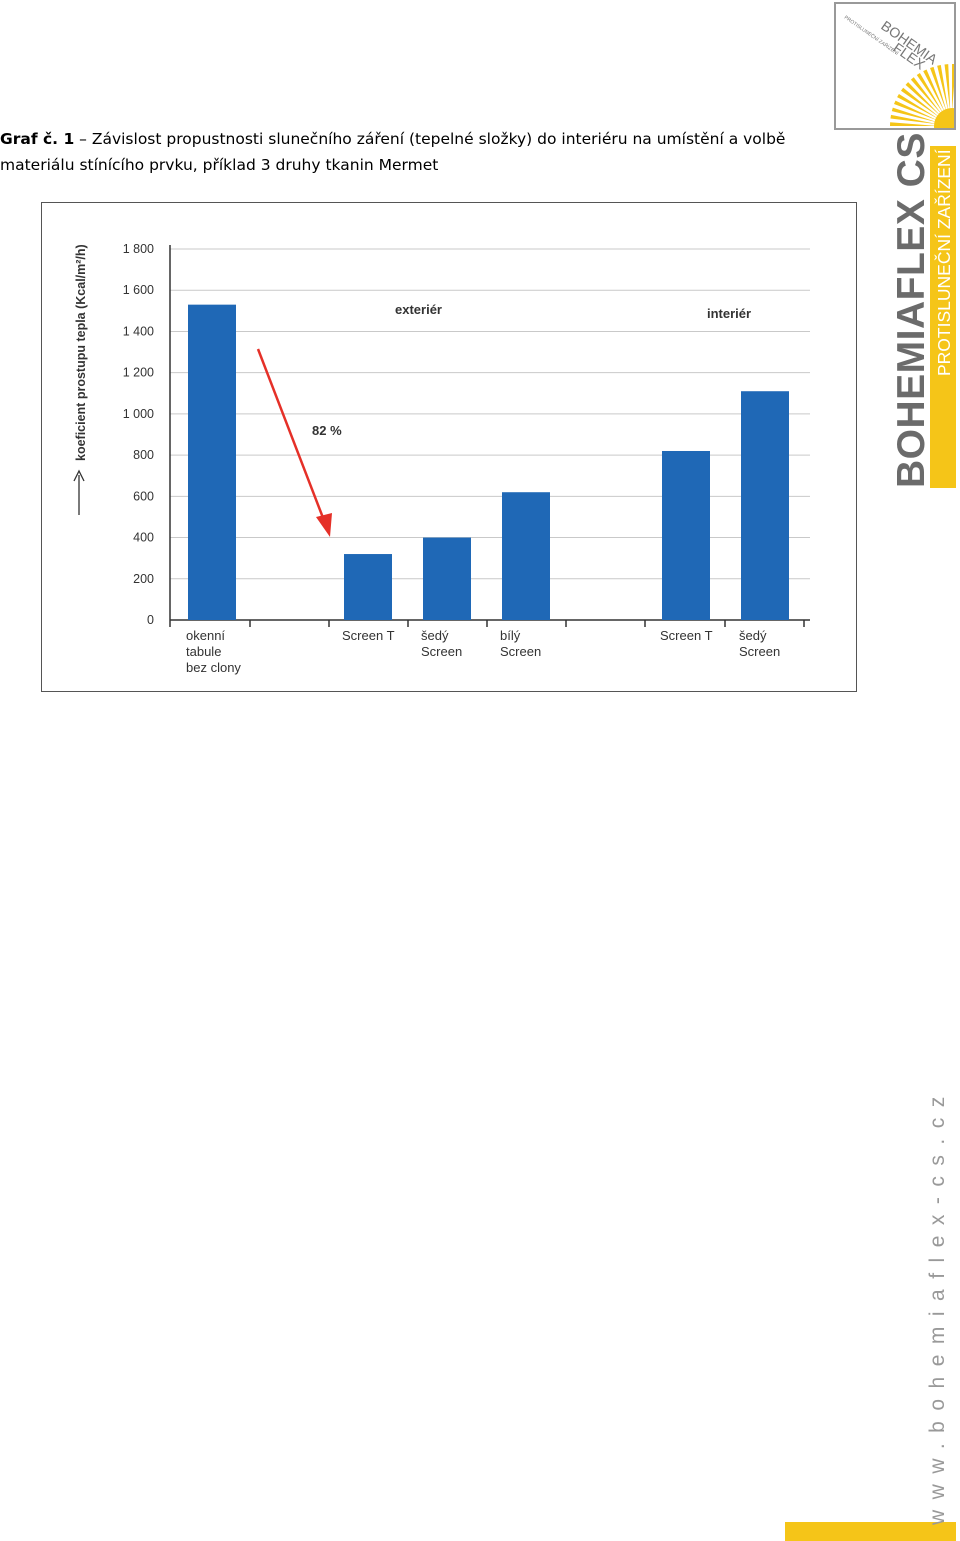  I want to click on y-tick-label: 1 200, so click(138, 373).